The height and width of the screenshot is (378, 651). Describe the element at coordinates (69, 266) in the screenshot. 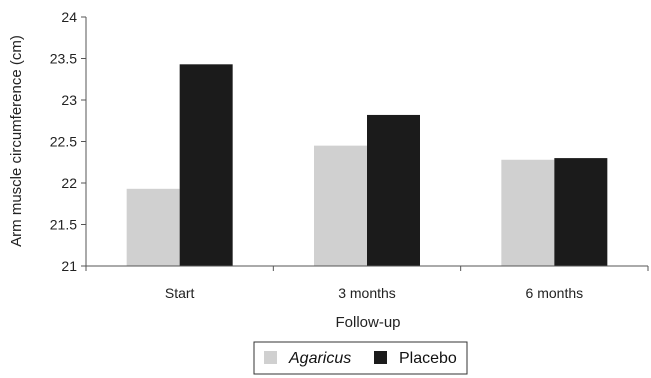

I see `y-tick-label: 21` at that location.